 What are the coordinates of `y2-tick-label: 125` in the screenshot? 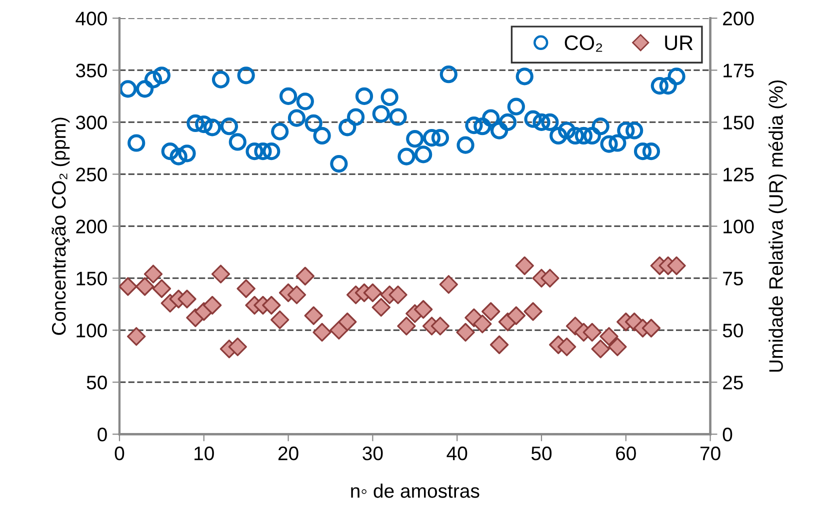 It's located at (739, 175).